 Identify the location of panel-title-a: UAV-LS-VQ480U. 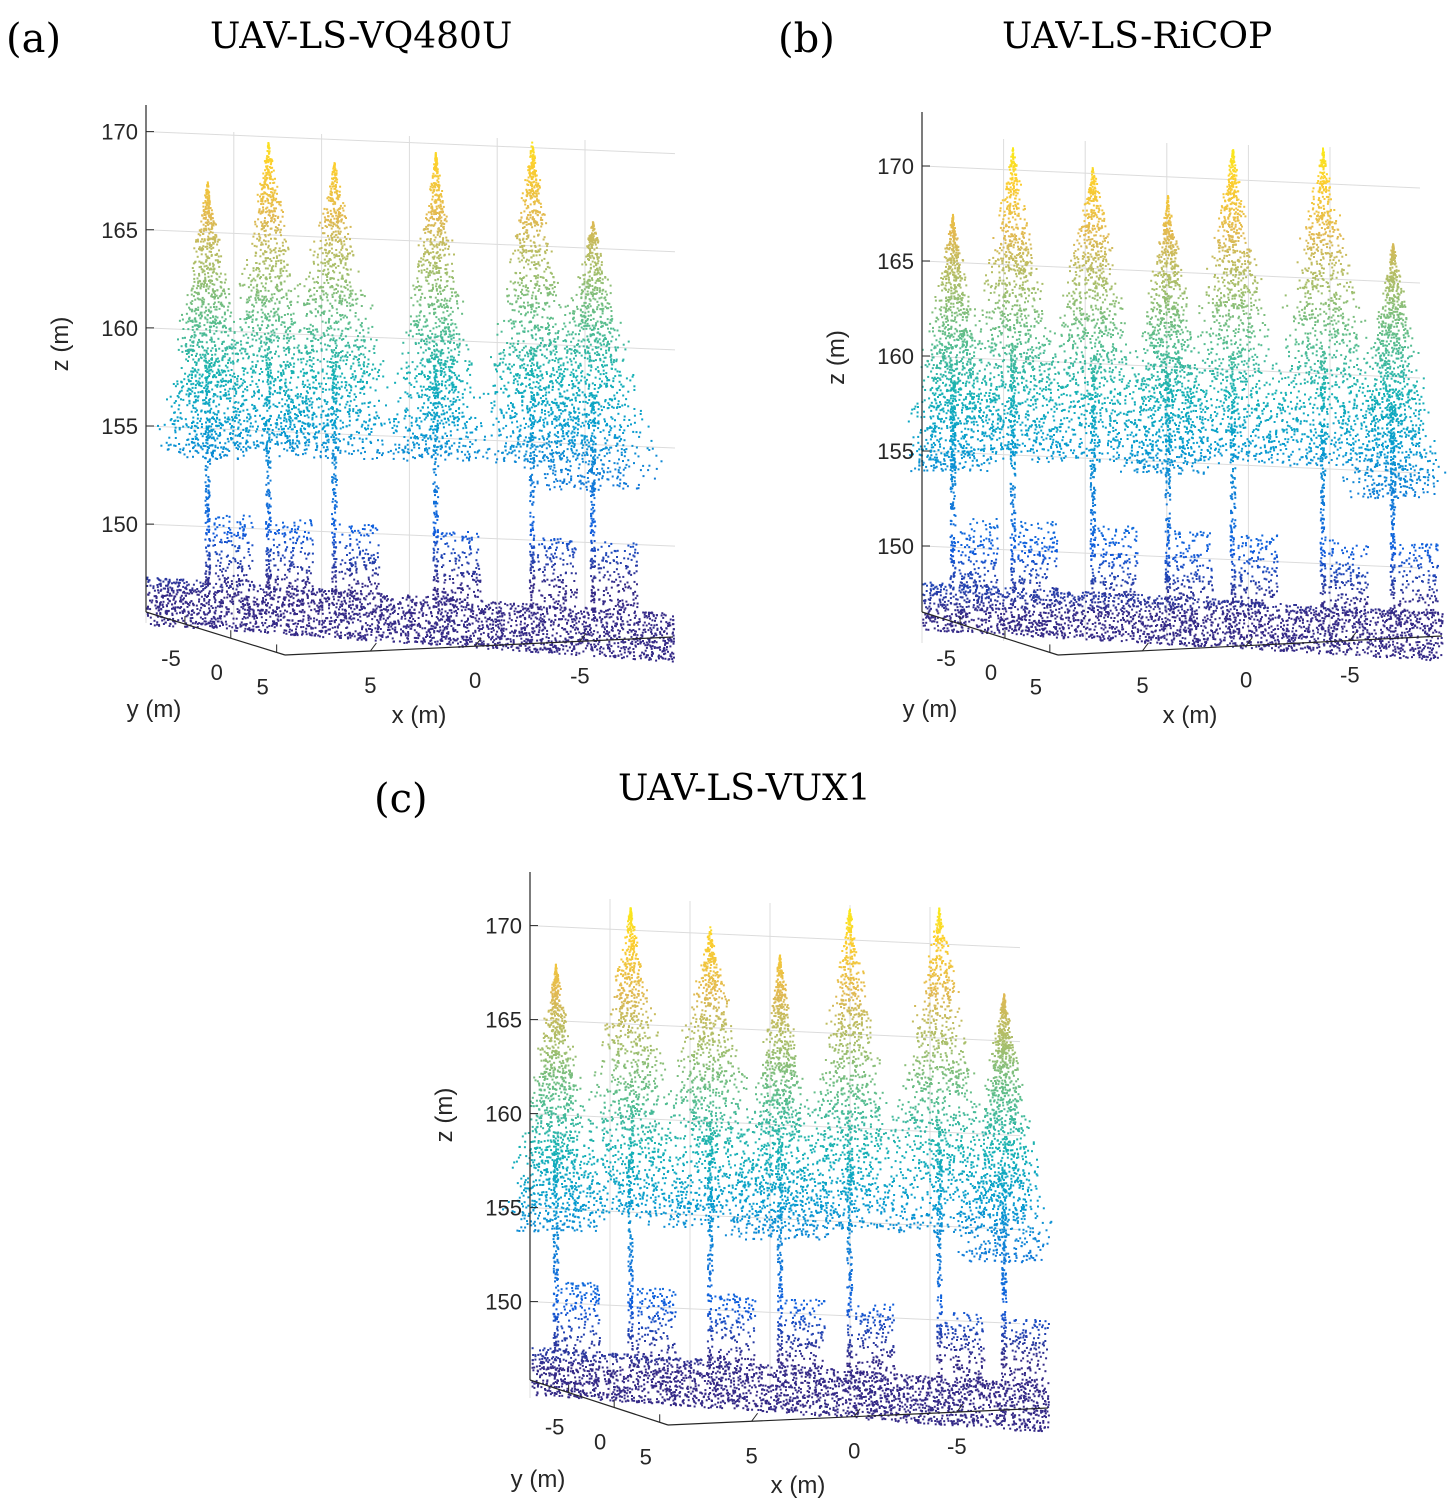
(361, 36).